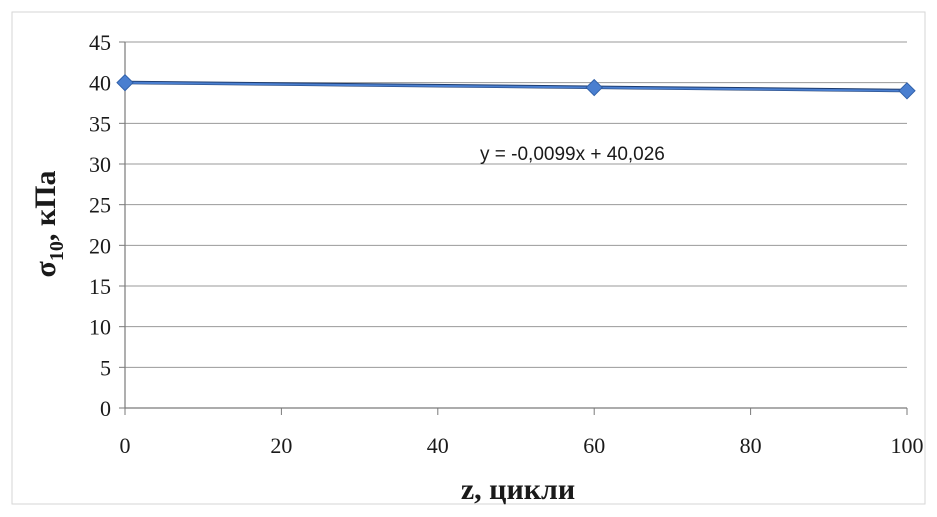 This screenshot has height=517, width=937. I want to click on y-axis-title: σ10, кПа, so click(48, 224).